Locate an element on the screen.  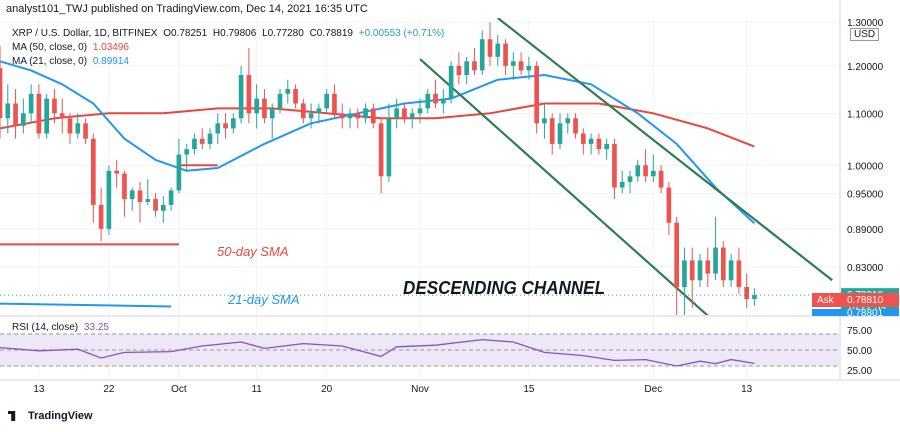
price-tick-label: 1.30000 is located at coordinates (865, 23).